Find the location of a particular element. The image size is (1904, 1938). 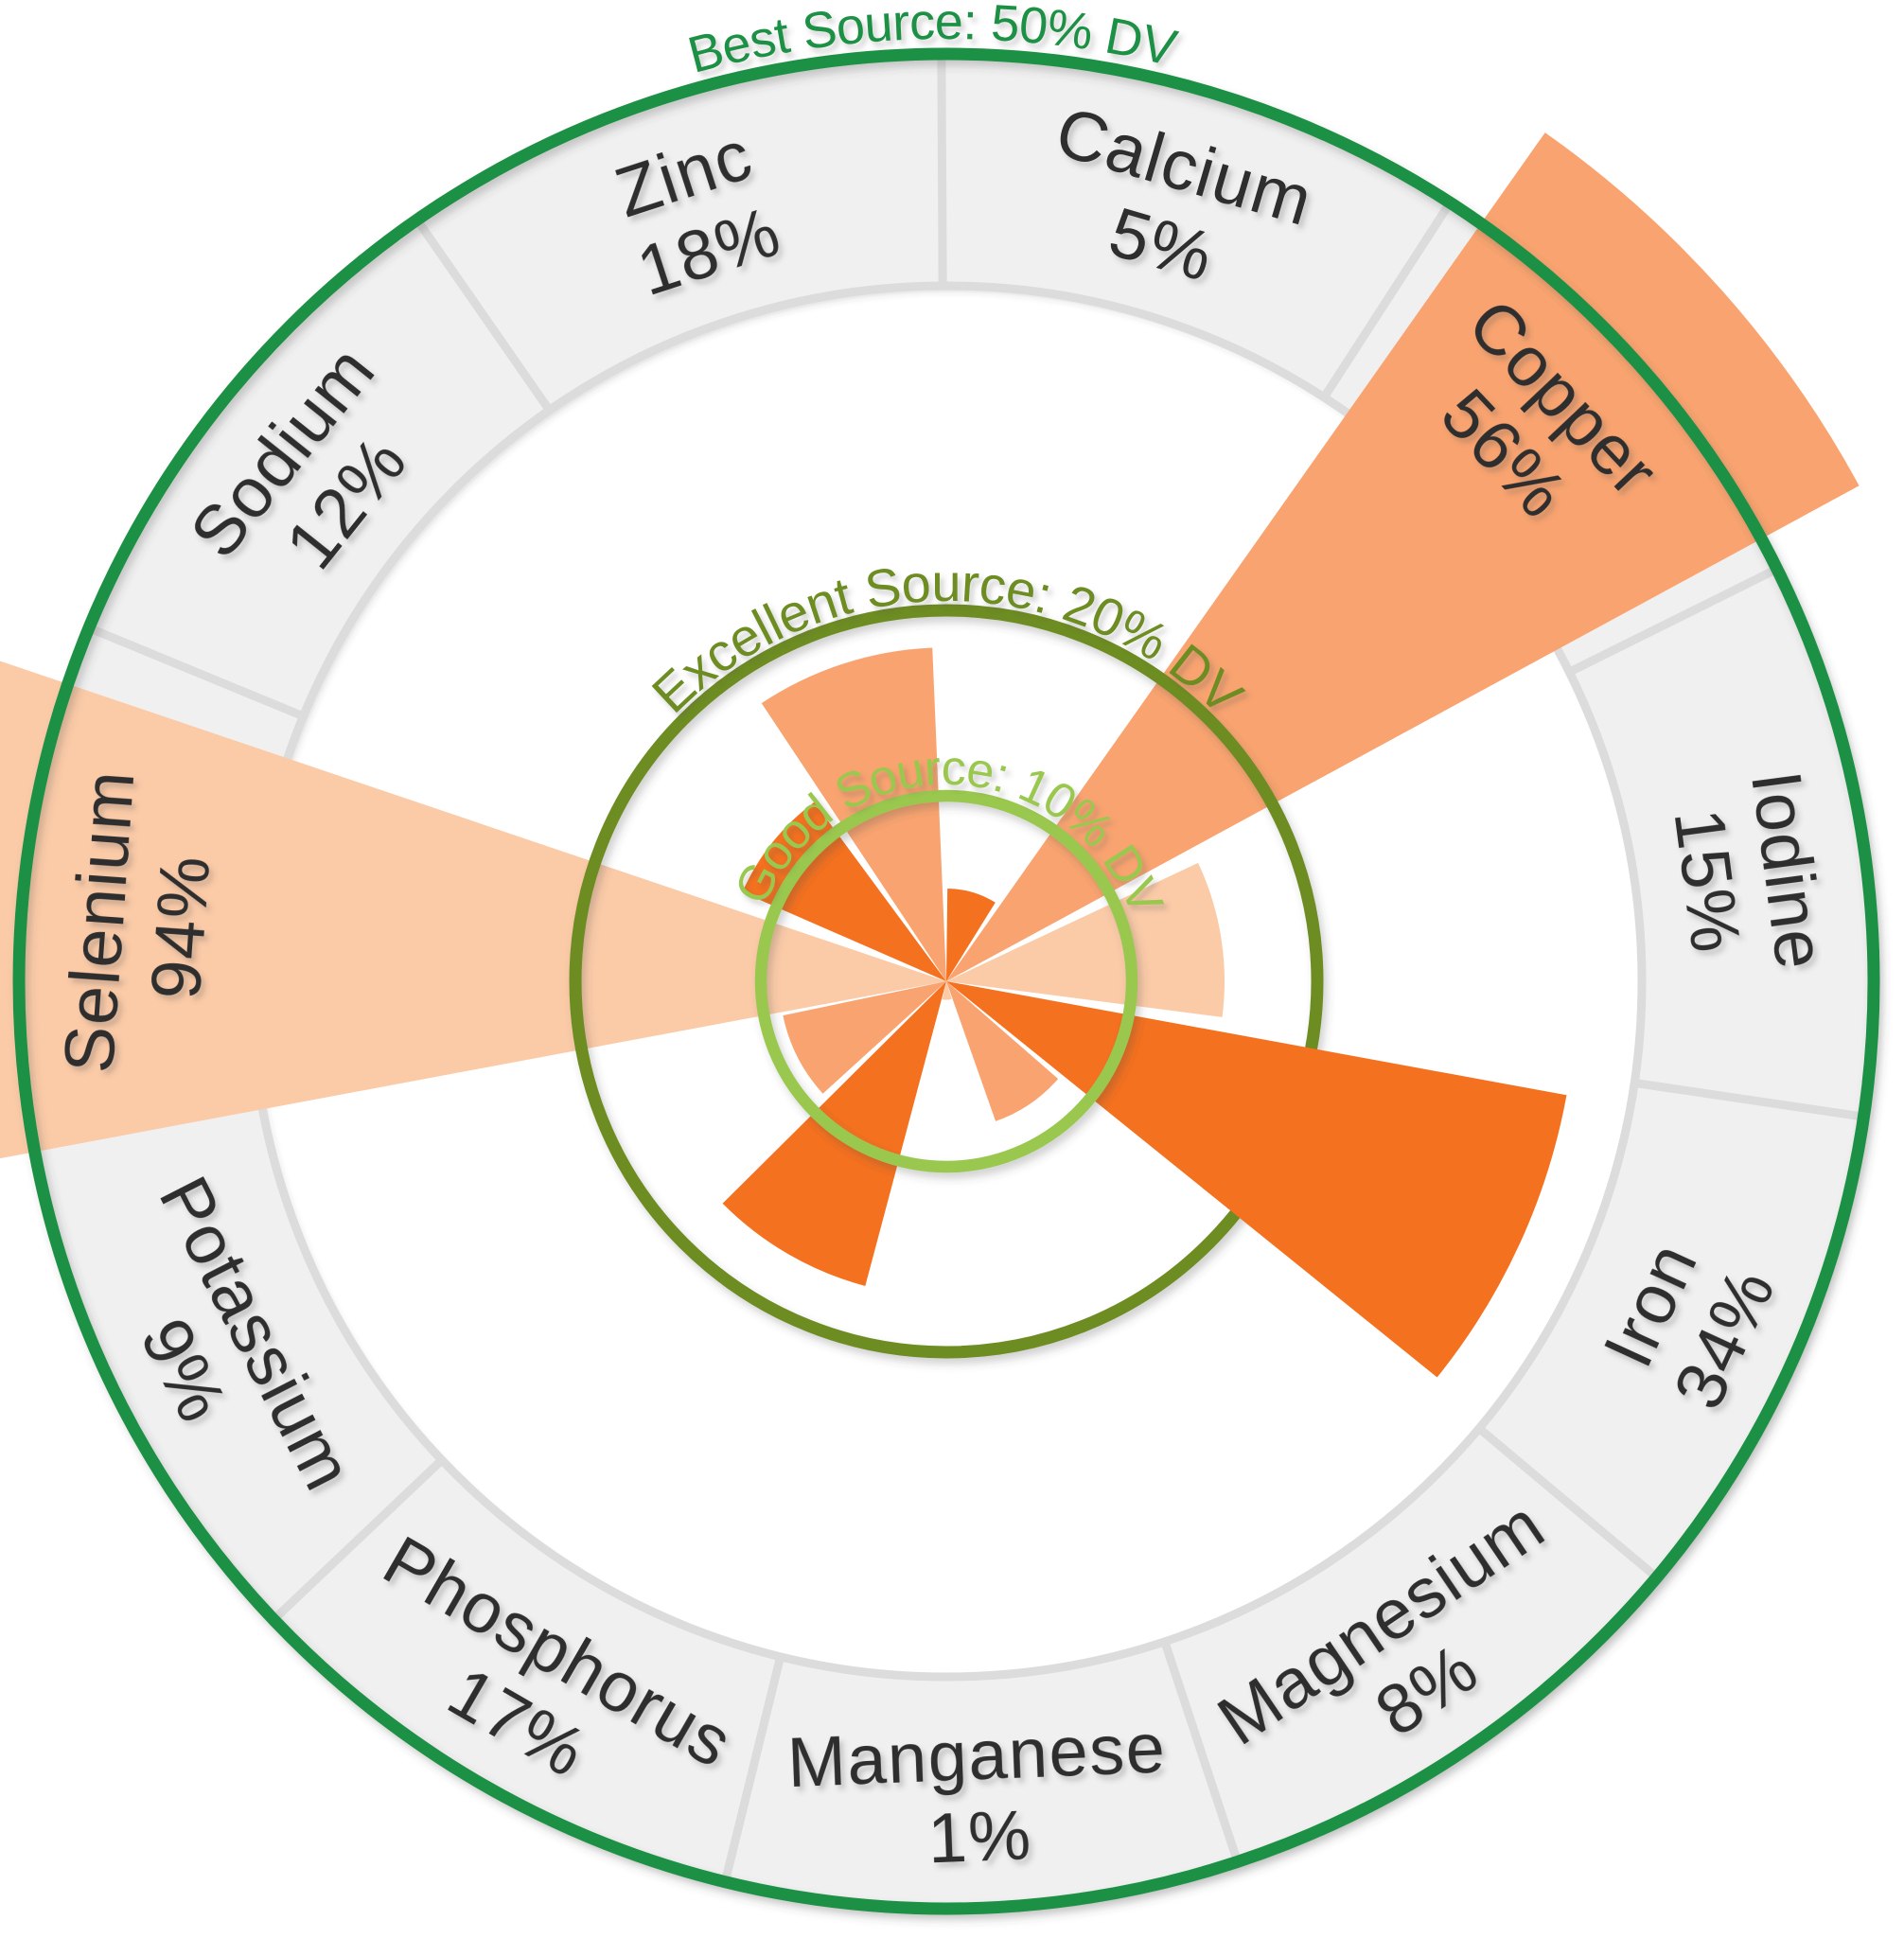

svg-text: 5 is located at coordinates (1006, 26).